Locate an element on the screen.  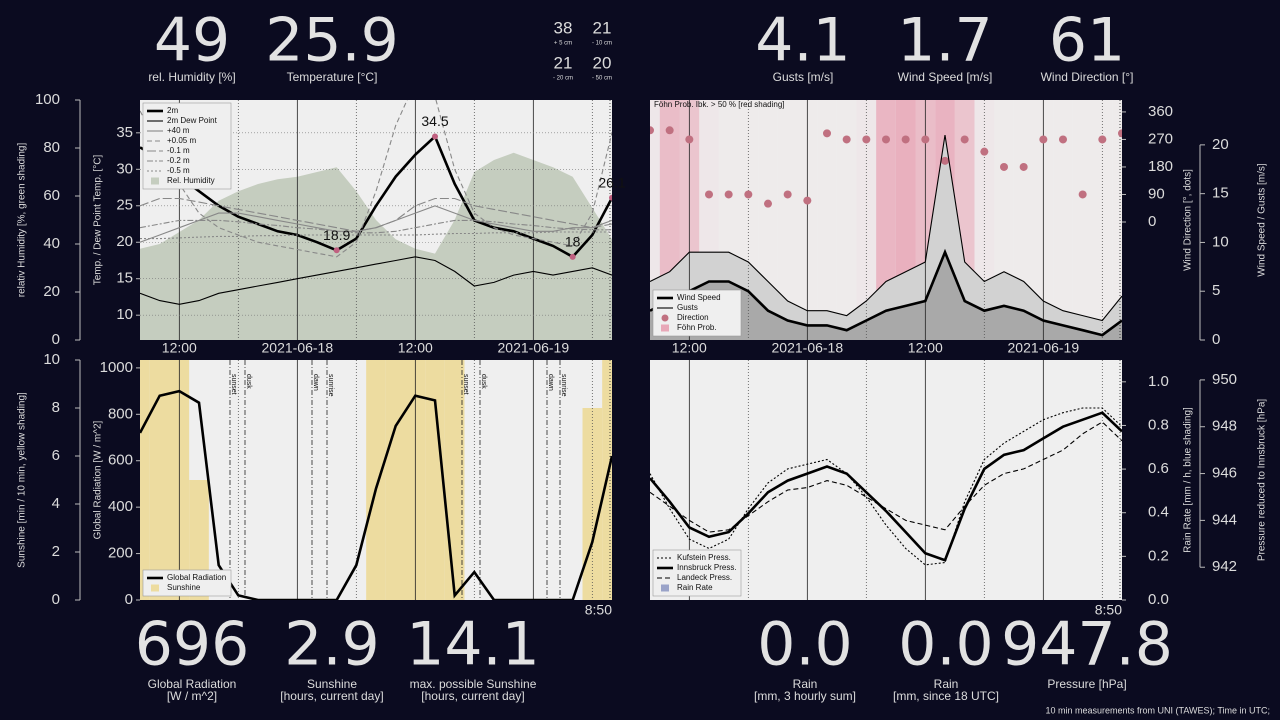
y-axis-label: Sunshine [min / 10 min, yellow shading] is located at coordinates (22, 480).